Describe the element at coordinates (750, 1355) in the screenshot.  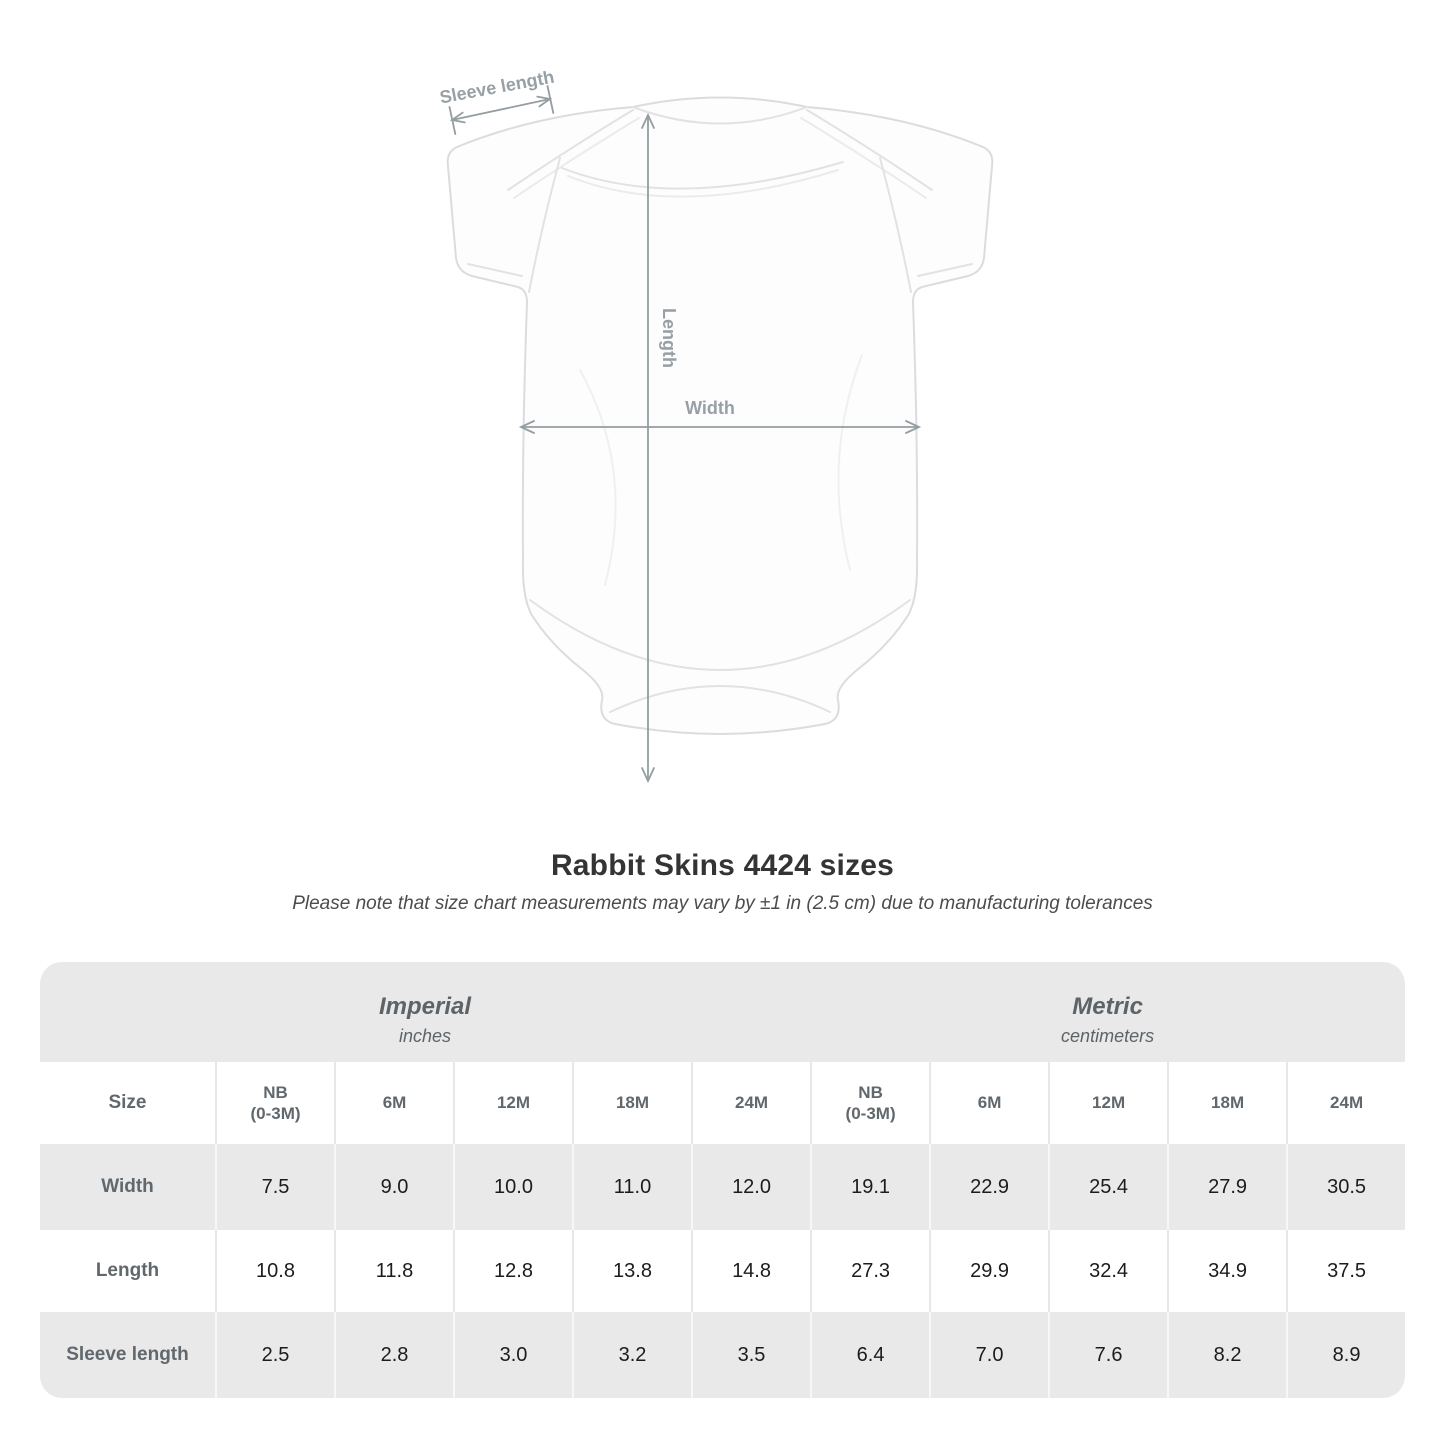
I see `sleeve-24m-imperial: 3.5` at that location.